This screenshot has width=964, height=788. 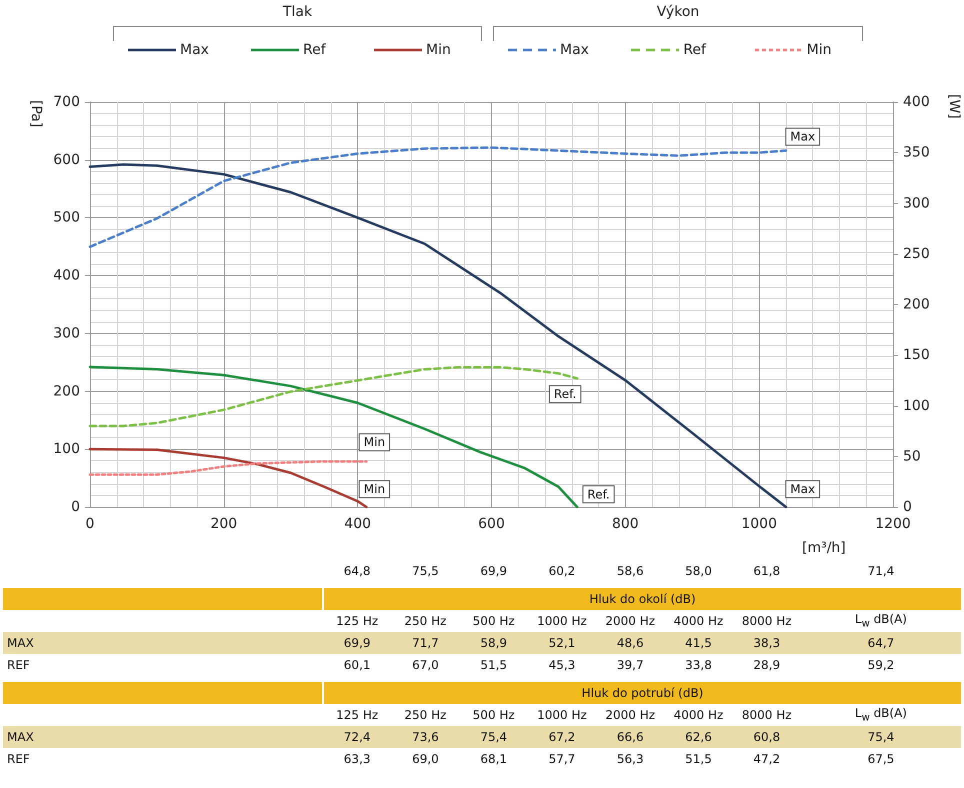 What do you see at coordinates (630, 643) in the screenshot?
I see `data-label: 48,6` at bounding box center [630, 643].